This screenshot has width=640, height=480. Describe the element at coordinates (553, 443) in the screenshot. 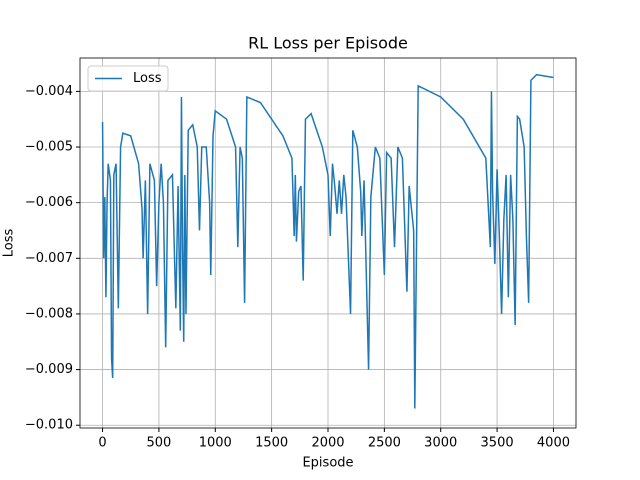

I see `x-tick-label: 4000` at that location.